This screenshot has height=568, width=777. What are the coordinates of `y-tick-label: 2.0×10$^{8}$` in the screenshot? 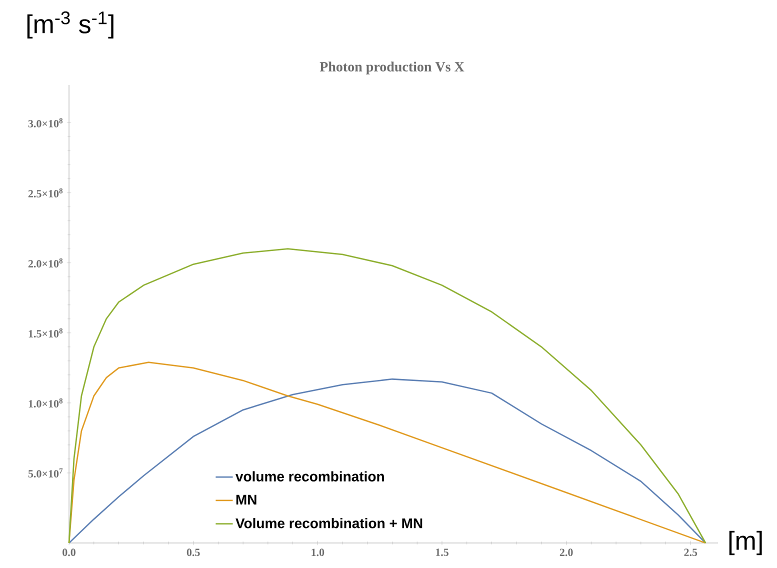 It's located at (45, 263).